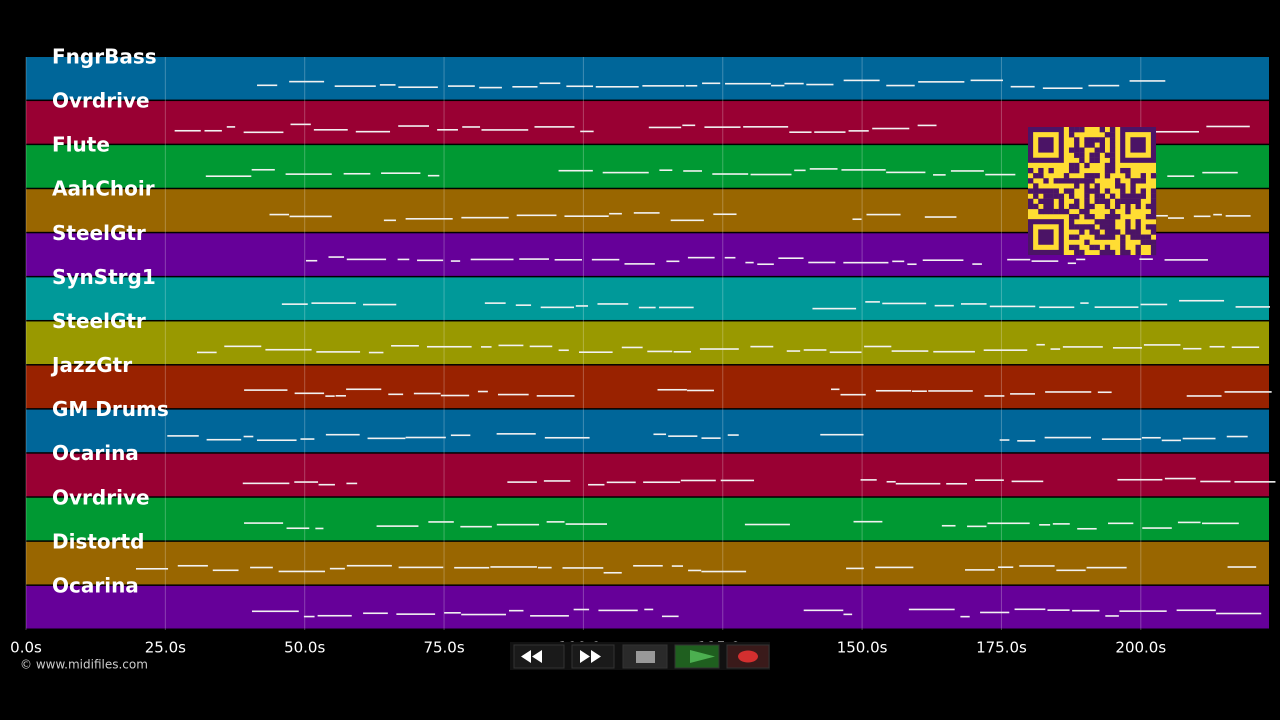 The width and height of the screenshot is (1280, 720). I want to click on qr-finder, so click(1138, 145).